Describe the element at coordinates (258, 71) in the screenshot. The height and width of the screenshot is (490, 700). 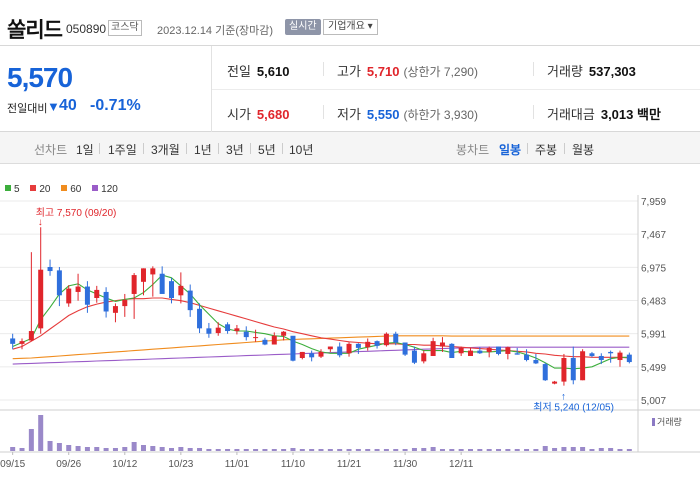
I see `prev-close: 전일 5,610` at that location.